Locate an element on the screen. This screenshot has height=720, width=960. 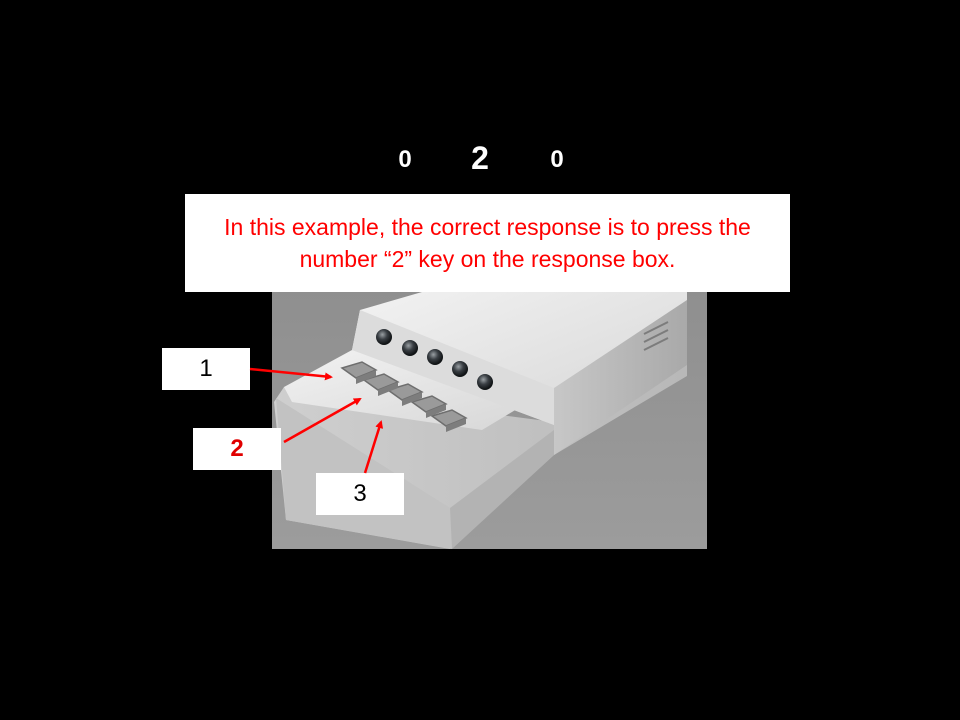
stimulus-right-digit: 0 is located at coordinates (557, 159).